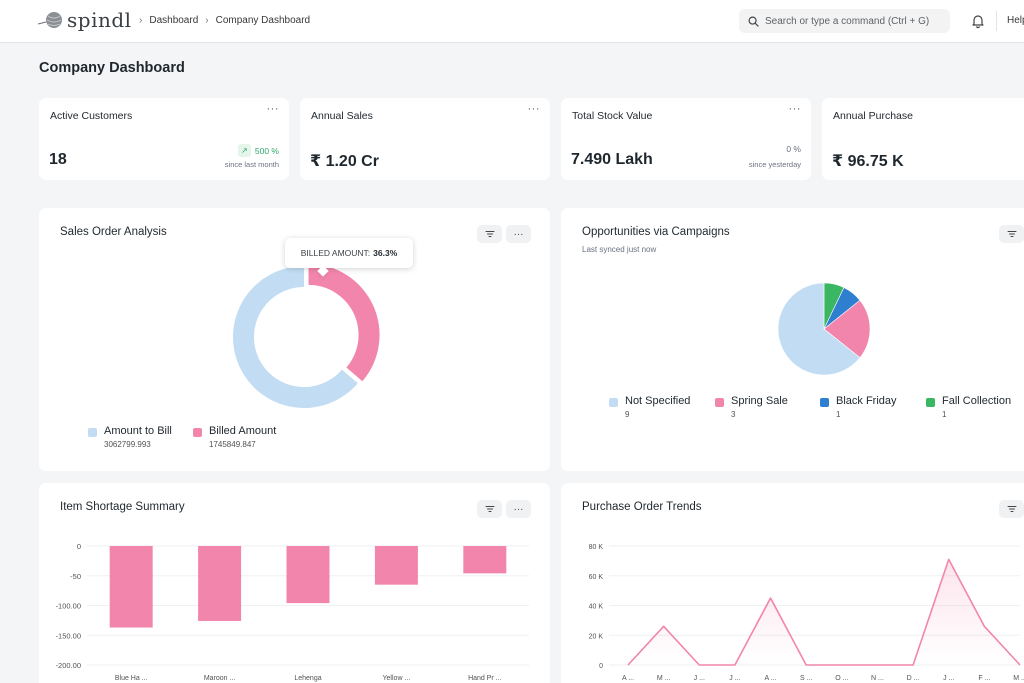 This screenshot has height=683, width=1024. Describe the element at coordinates (596, 636) in the screenshot. I see `y-tick-label: 20 K` at that location.